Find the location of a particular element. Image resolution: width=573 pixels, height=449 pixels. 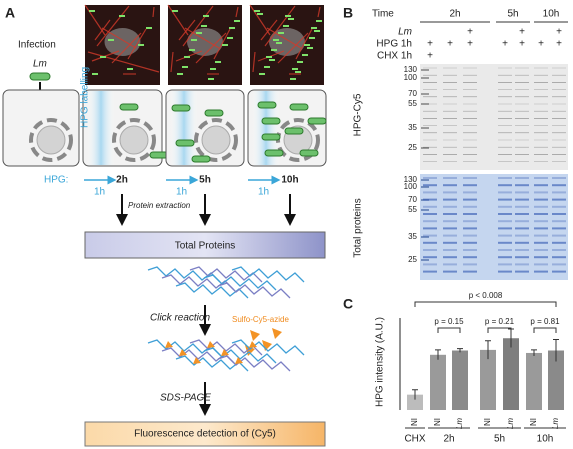

mw-label: 70 is located at coordinates (412, 199).